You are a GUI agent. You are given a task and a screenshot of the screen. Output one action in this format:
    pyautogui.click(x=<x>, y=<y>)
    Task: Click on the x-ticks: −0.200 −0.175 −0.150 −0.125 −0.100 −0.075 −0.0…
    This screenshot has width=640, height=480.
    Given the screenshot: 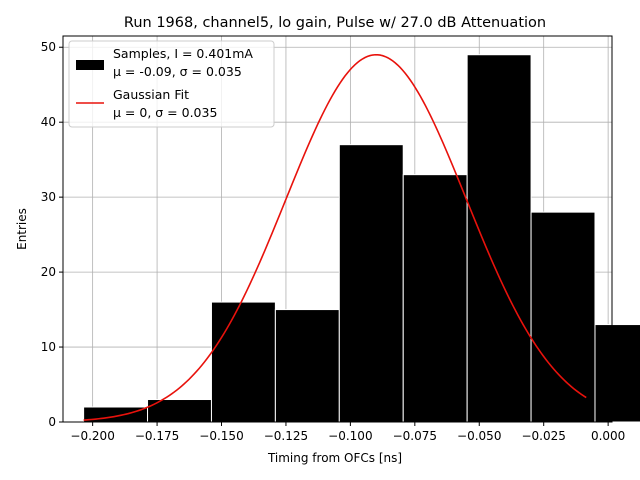 What is the action you would take?
    pyautogui.click(x=347, y=432)
    